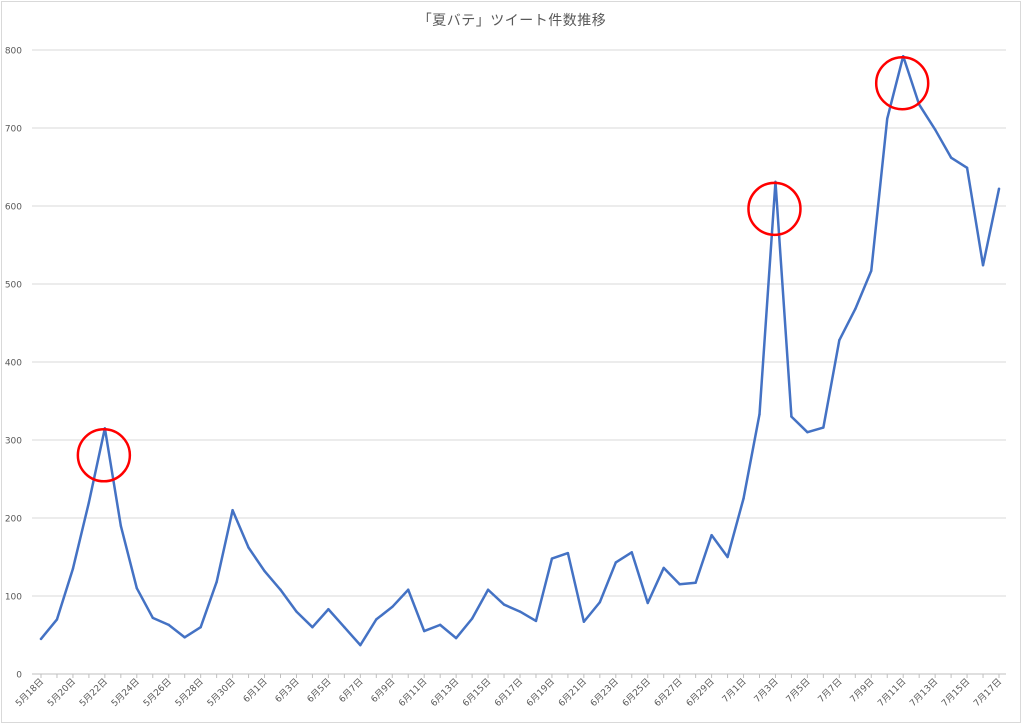 The width and height of the screenshot is (1024, 726). What do you see at coordinates (956, 692) in the screenshot?
I see `x-tick-label: 7月15日` at bounding box center [956, 692].